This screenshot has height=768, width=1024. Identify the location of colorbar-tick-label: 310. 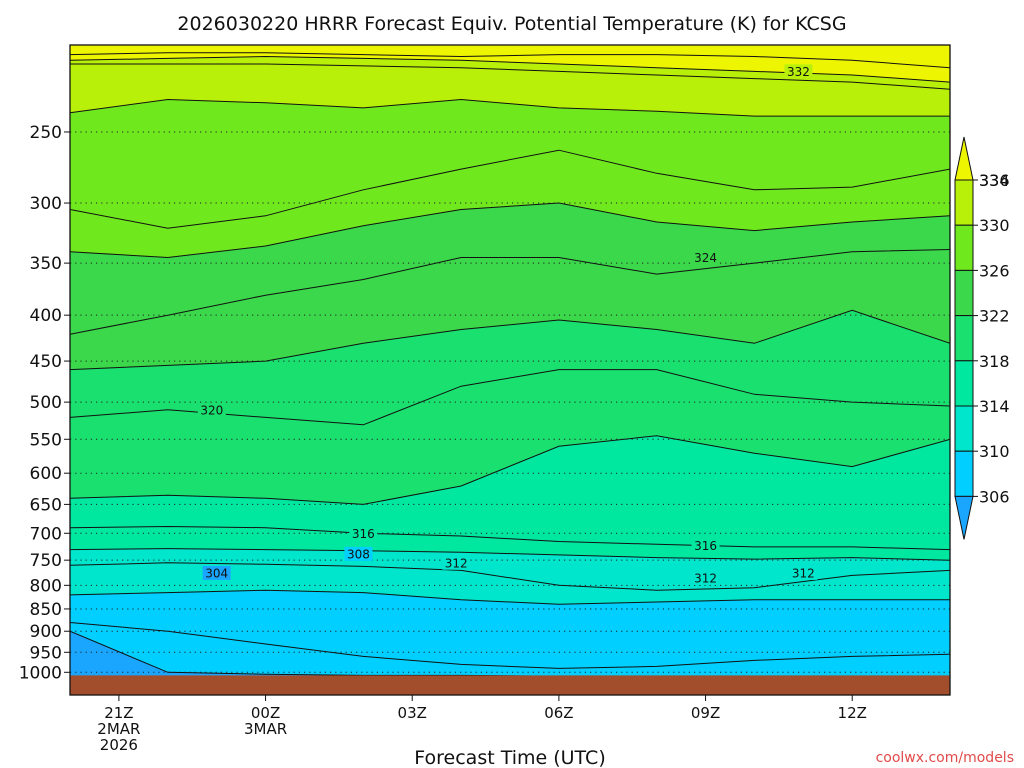
(994, 451).